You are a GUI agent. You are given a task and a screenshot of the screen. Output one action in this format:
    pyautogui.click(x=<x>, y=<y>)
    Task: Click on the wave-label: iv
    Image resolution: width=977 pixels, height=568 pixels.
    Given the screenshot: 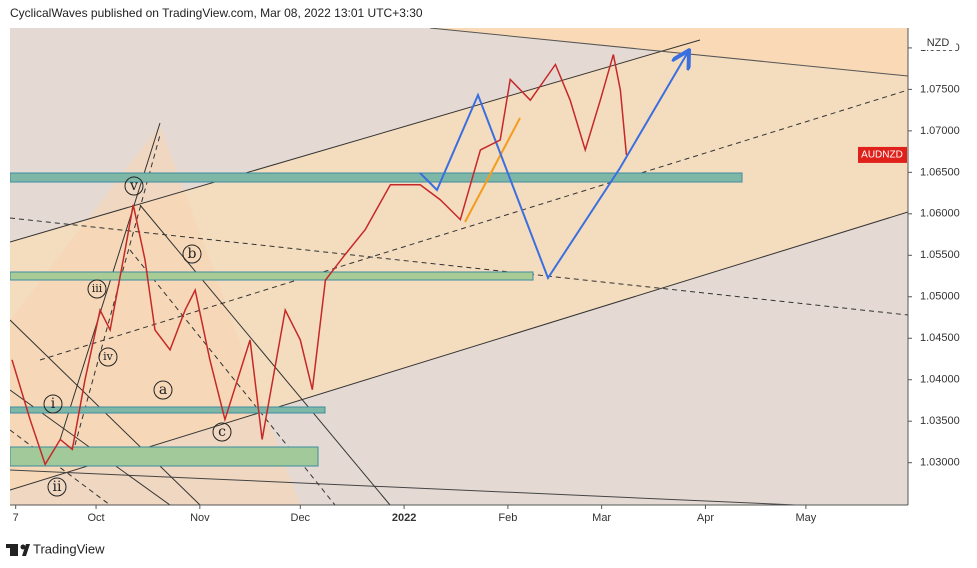 What is the action you would take?
    pyautogui.click(x=108, y=356)
    